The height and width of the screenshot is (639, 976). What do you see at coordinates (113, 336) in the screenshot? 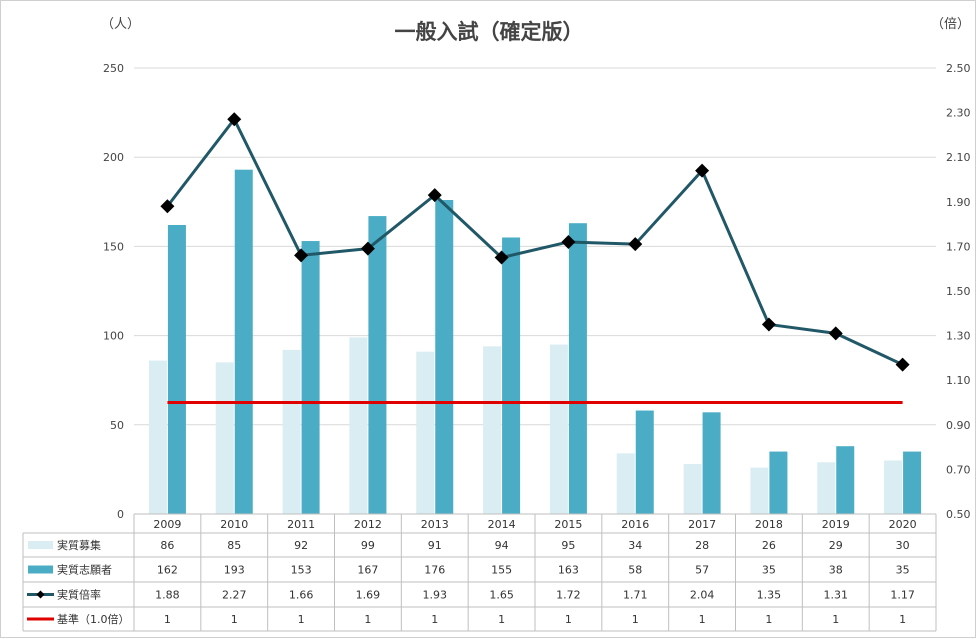
I see `left-tick-label: 100` at bounding box center [113, 336].